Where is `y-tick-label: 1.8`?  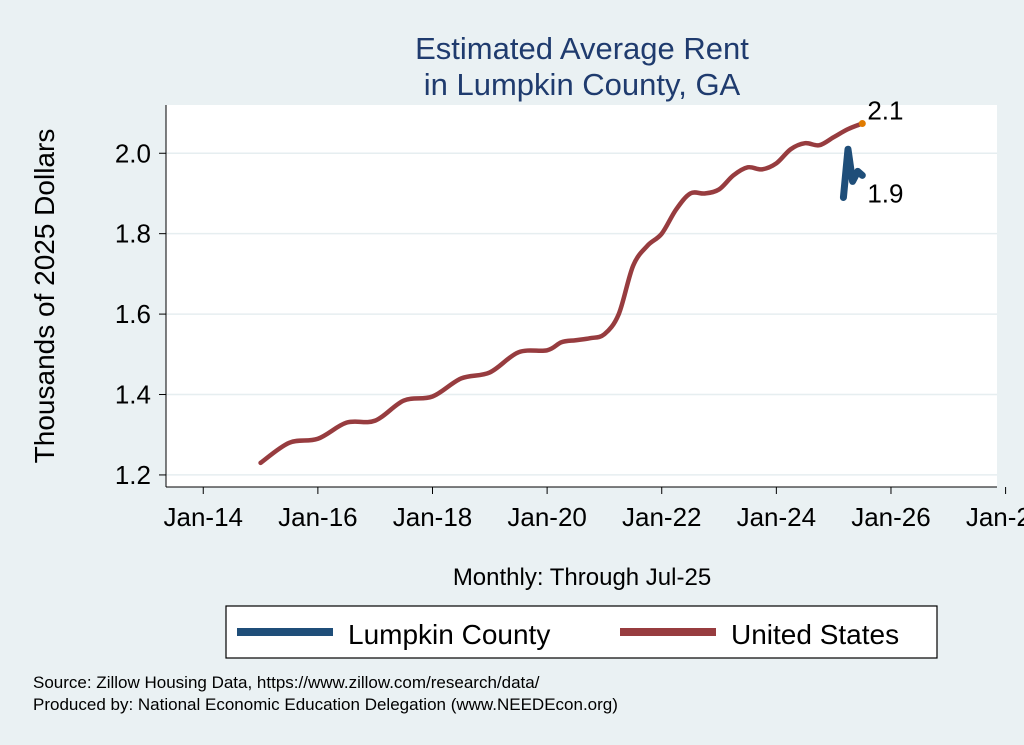 y-tick-label: 1.8 is located at coordinates (133, 234).